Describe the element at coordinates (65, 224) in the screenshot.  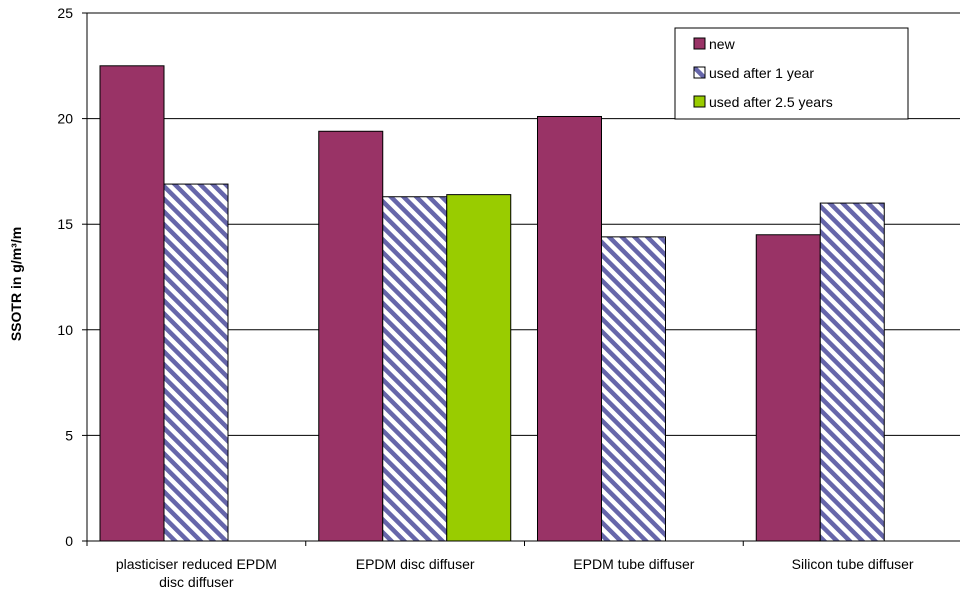
I see `y-tick-label: 15` at that location.